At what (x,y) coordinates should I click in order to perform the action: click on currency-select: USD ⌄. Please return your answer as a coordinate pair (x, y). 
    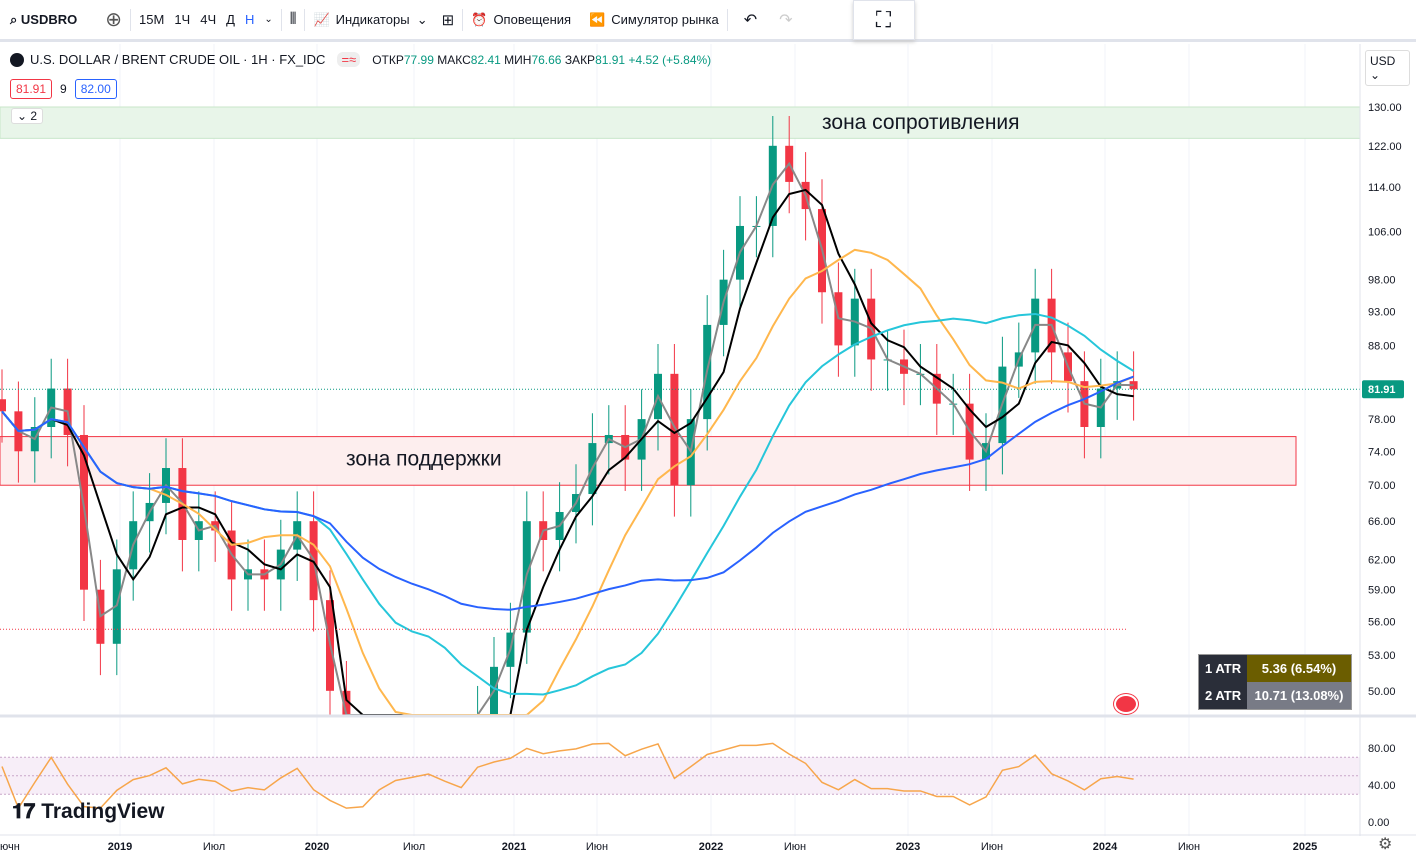
    Looking at the image, I should click on (1387, 68).